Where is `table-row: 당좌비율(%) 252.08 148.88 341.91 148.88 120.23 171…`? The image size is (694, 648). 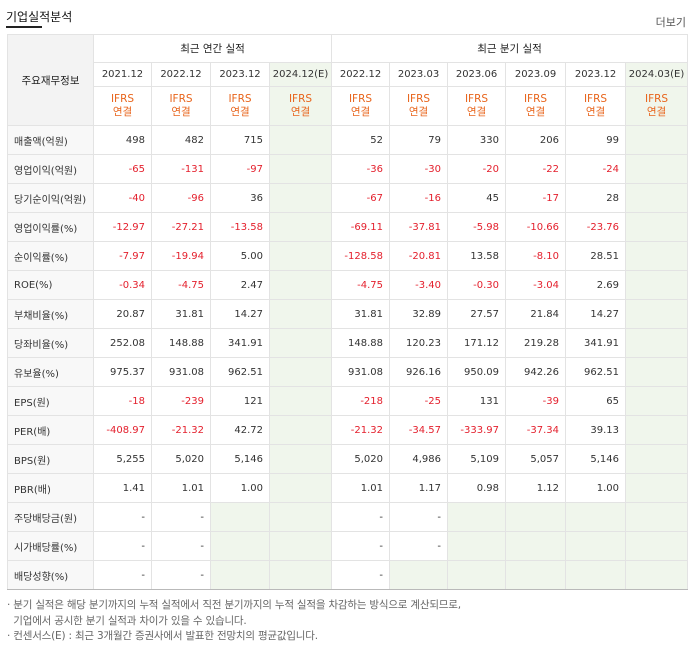
table-row: 당좌비율(%) 252.08 148.88 341.91 148.88 120.23 171… is located at coordinates (348, 343).